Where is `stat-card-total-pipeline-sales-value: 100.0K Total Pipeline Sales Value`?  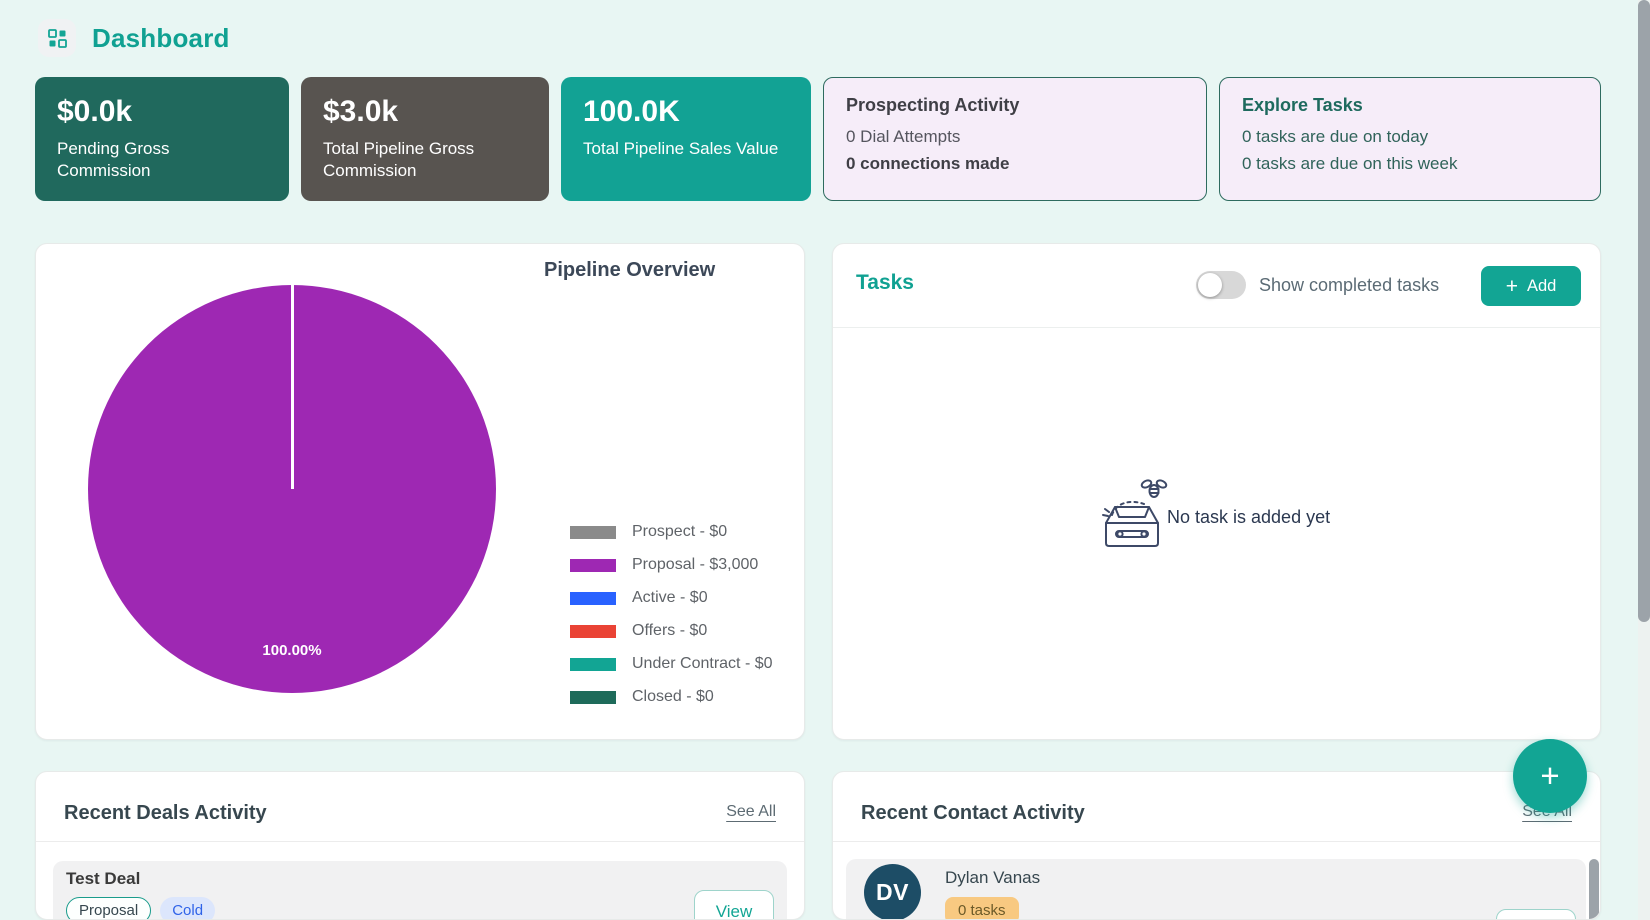 stat-card-total-pipeline-sales-value: 100.0K Total Pipeline Sales Value is located at coordinates (686, 139).